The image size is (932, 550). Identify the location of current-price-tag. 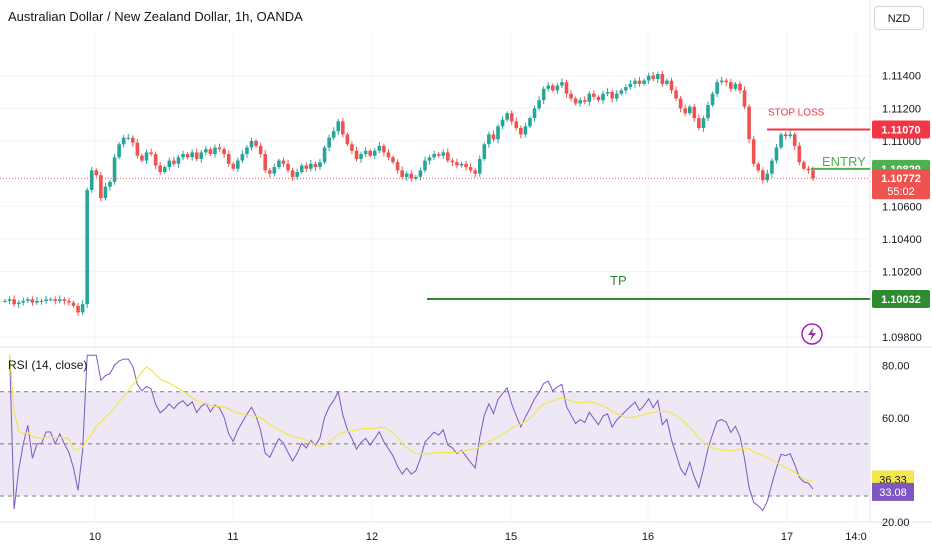
(901, 184).